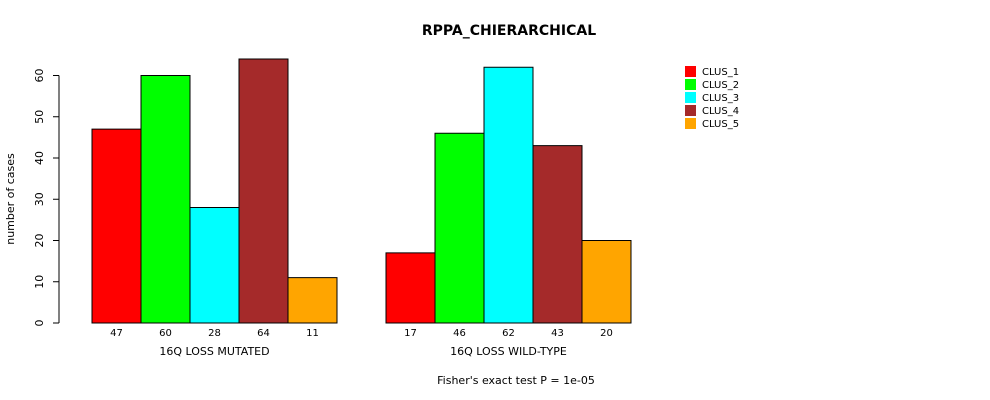  What do you see at coordinates (720, 124) in the screenshot?
I see `legend-label: CLUS_5` at bounding box center [720, 124].